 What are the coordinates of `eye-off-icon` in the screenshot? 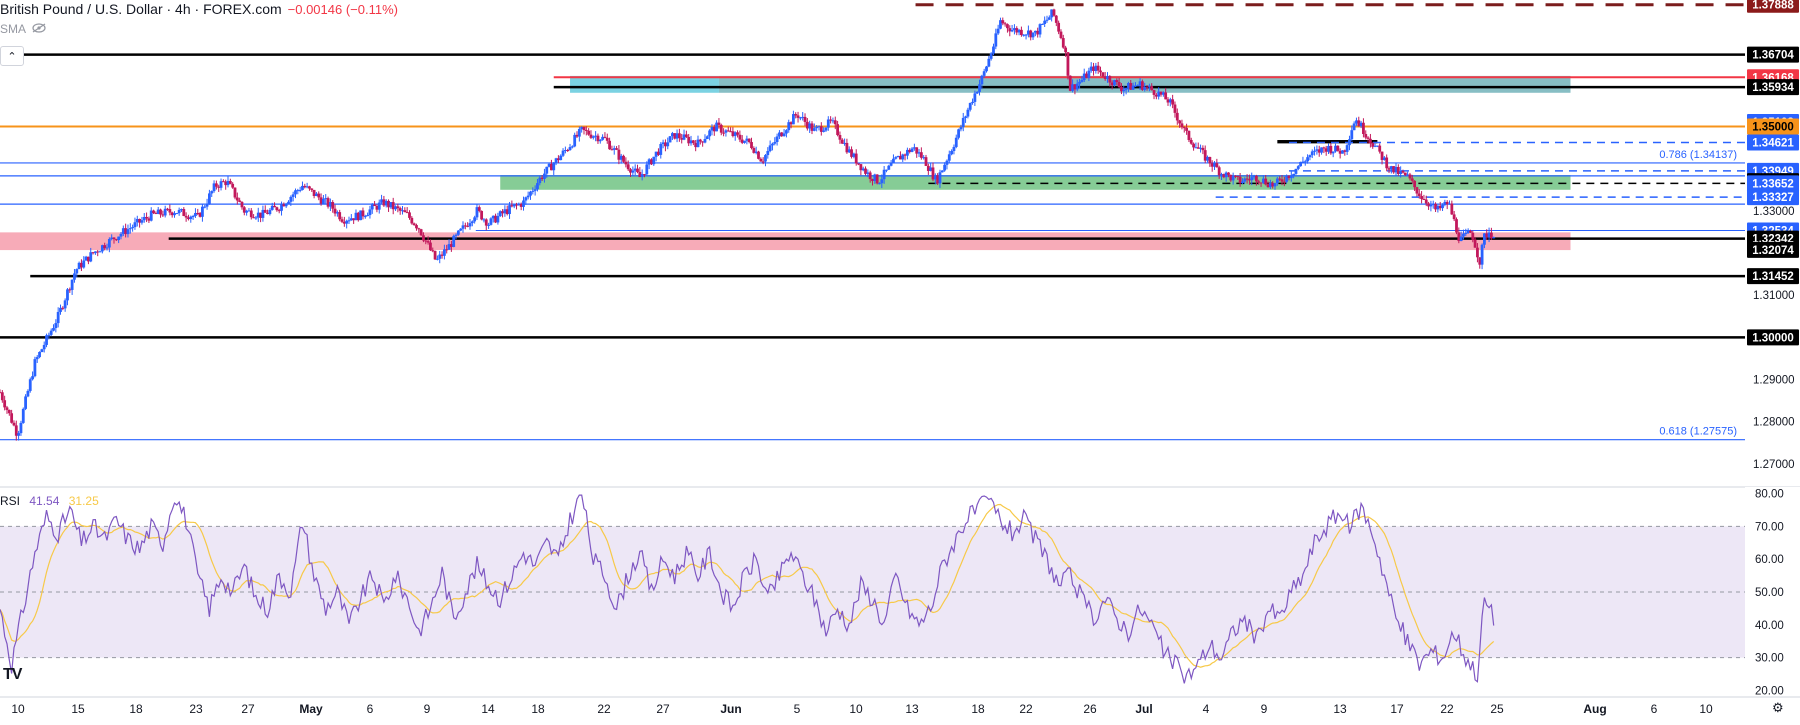 It's located at (39, 29).